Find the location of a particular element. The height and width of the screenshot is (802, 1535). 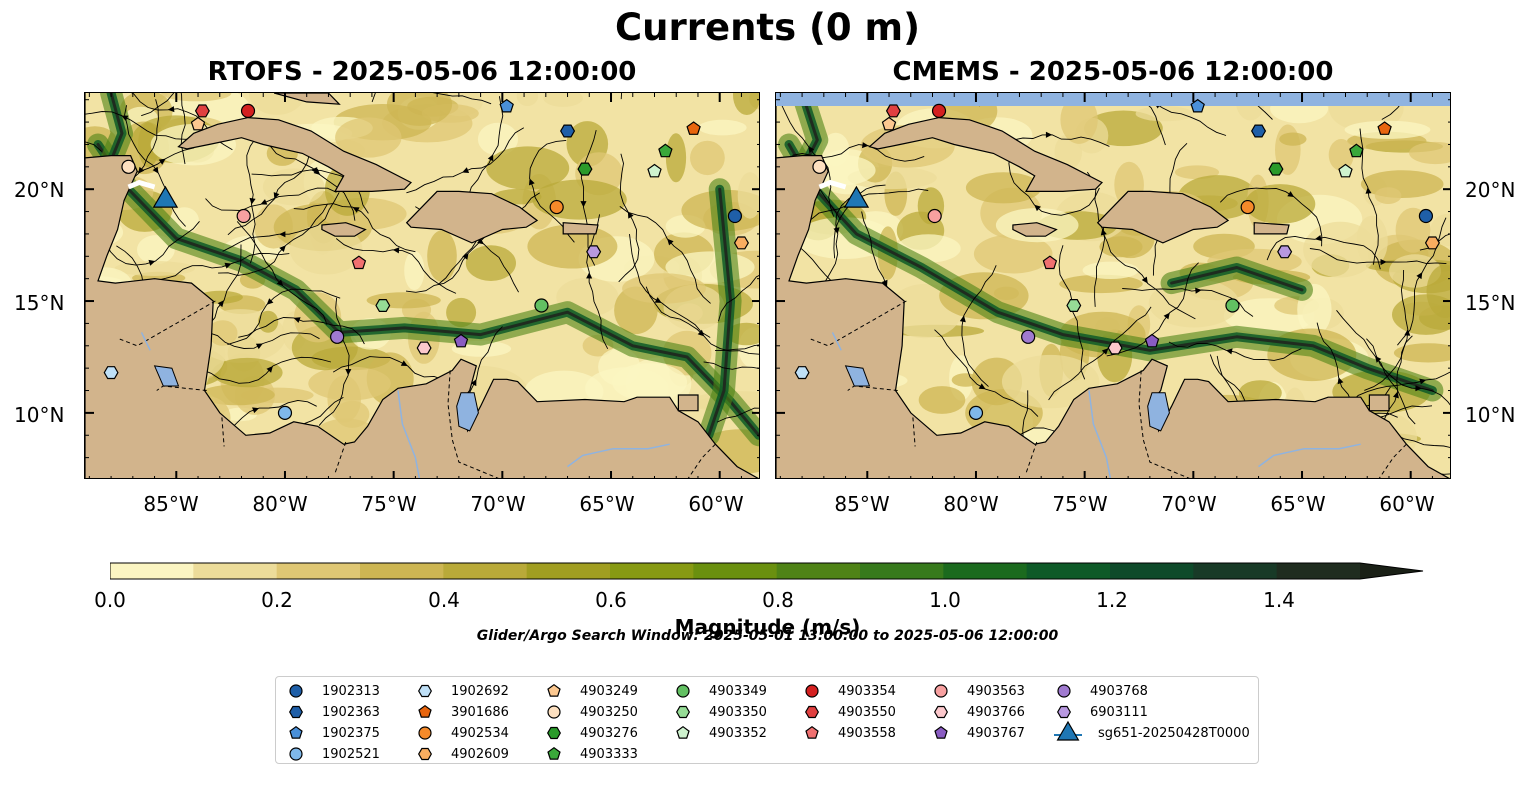

lon-label: 70°W is located at coordinates (1189, 504).